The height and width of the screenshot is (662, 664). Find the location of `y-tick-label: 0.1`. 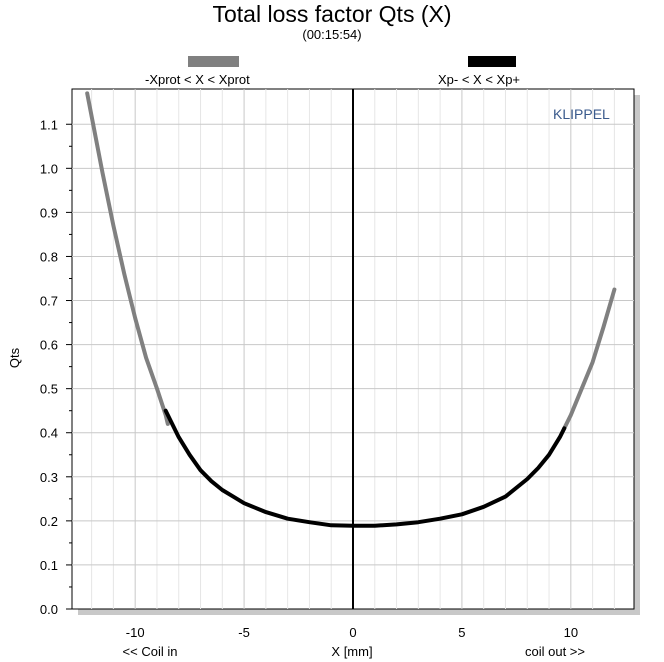

y-tick-label: 0.1 is located at coordinates (49, 565).